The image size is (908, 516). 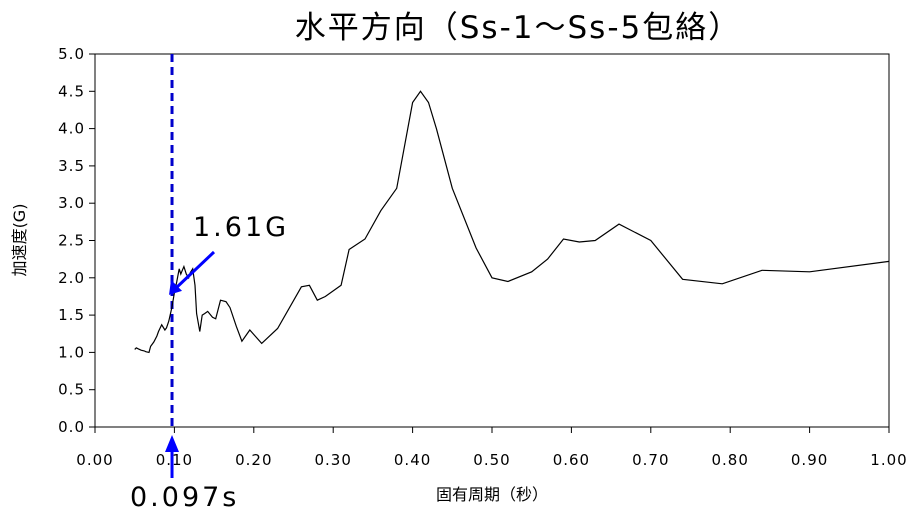 What do you see at coordinates (492, 494) in the screenshot?
I see `x-axis-label: 固有周期（秒）` at bounding box center [492, 494].